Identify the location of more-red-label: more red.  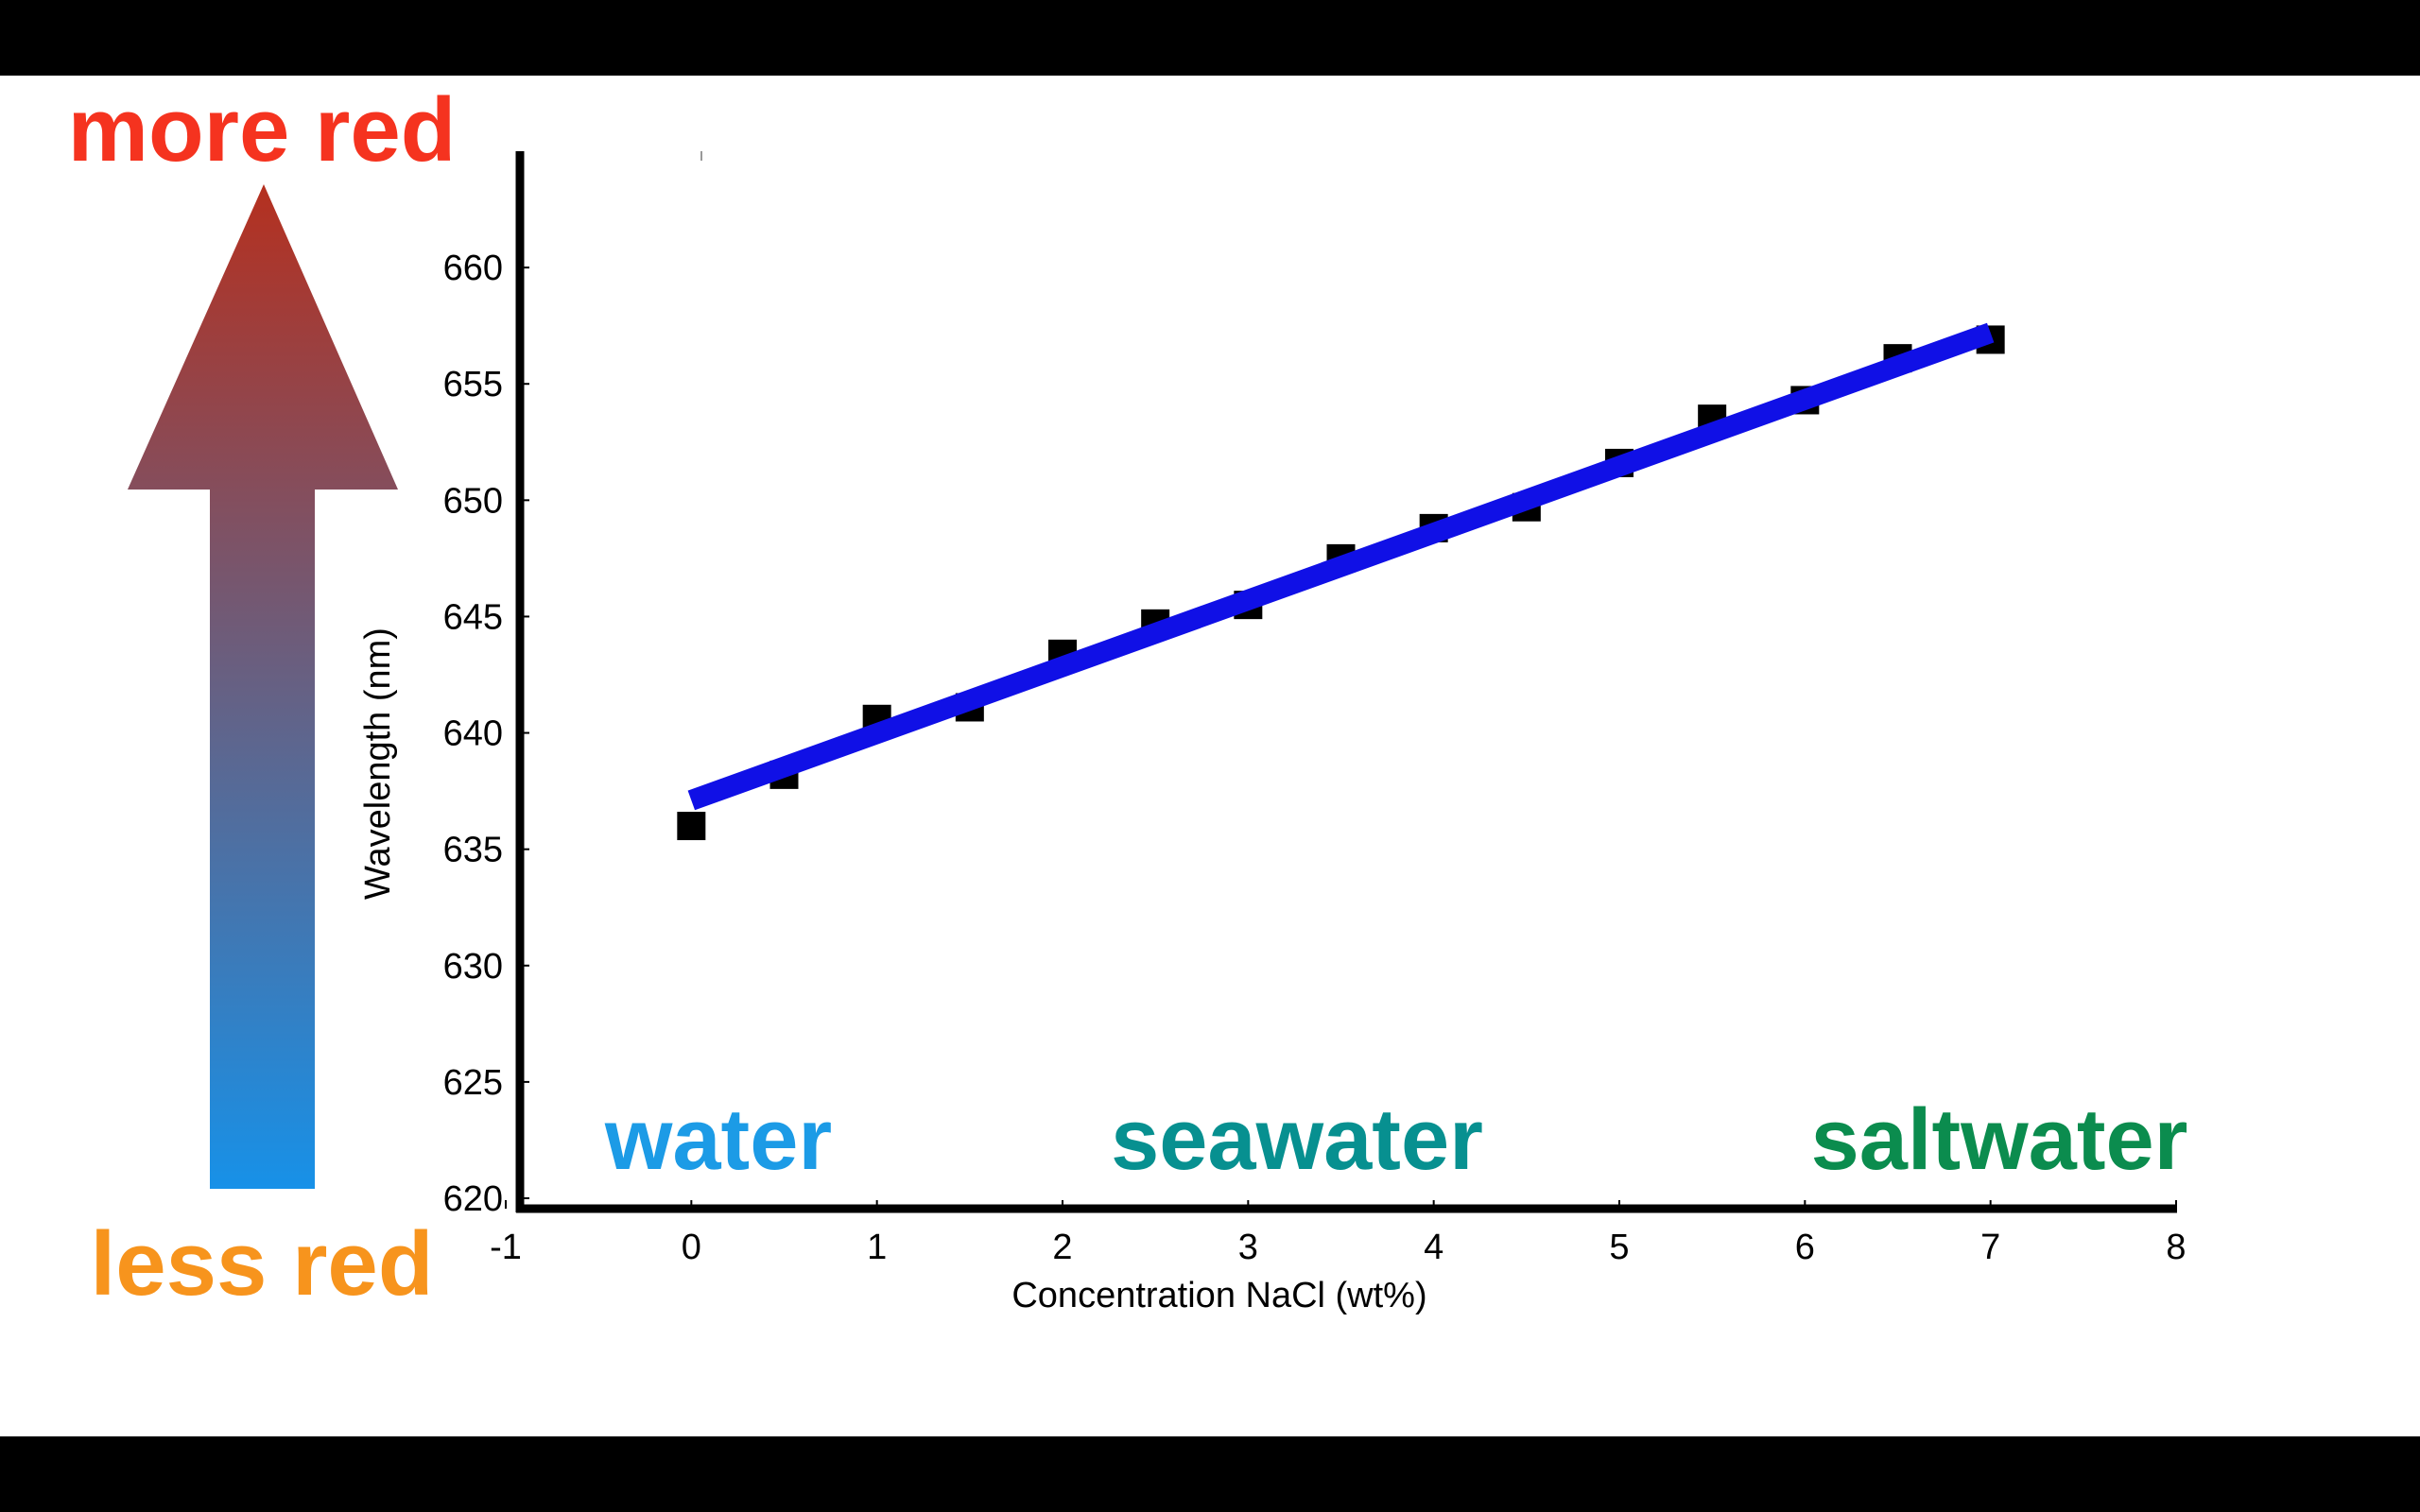
(262, 129).